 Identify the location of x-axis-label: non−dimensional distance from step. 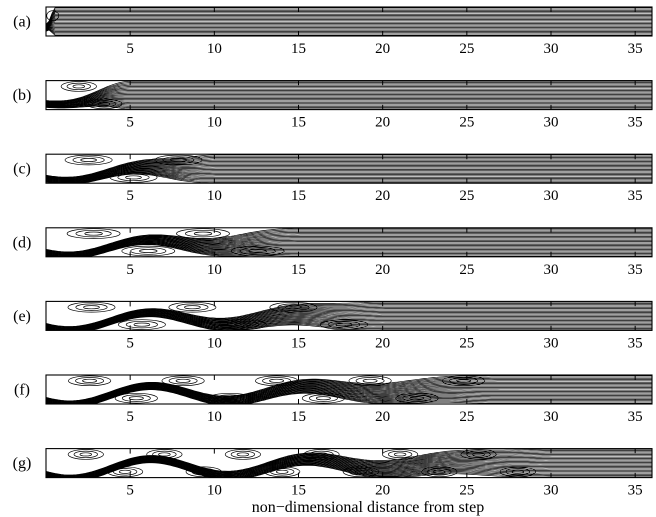
(368, 507).